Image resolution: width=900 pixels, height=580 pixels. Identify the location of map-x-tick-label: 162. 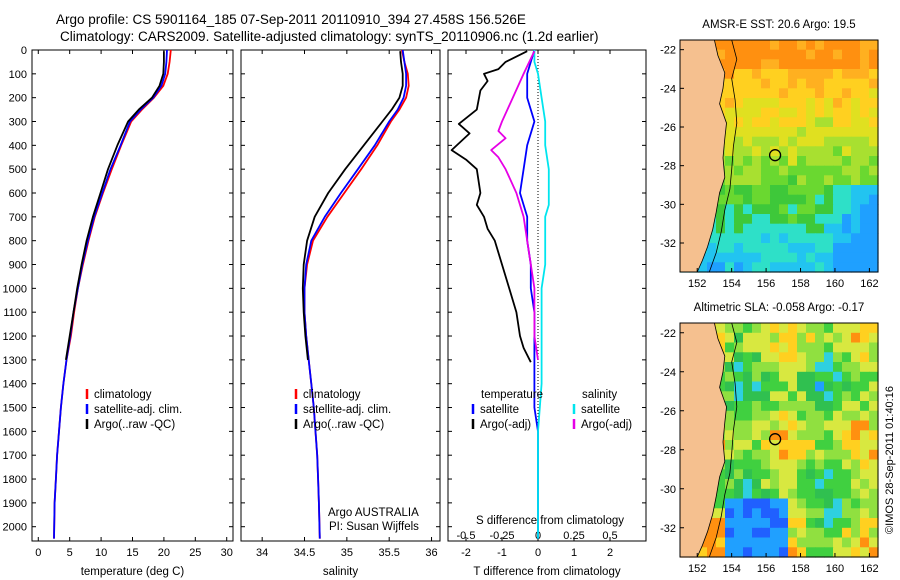
(869, 284).